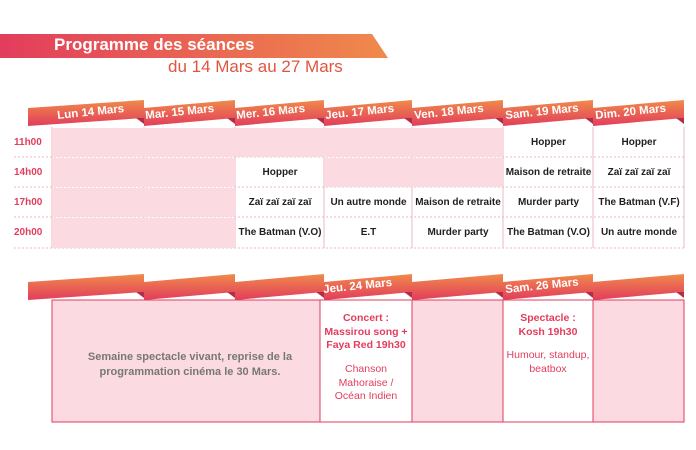  Describe the element at coordinates (28, 142) in the screenshot. I see `time-label: 11h00` at that location.